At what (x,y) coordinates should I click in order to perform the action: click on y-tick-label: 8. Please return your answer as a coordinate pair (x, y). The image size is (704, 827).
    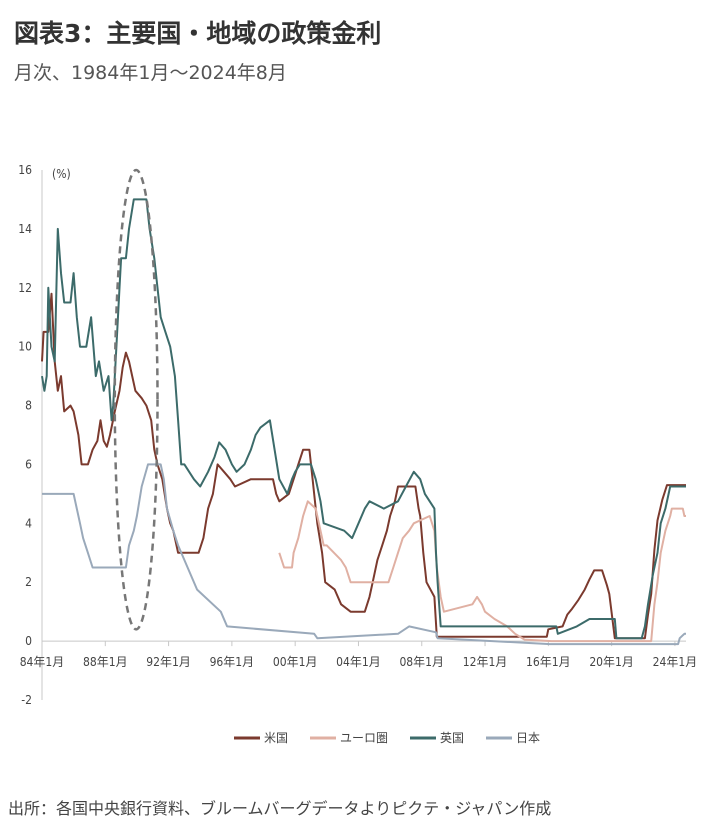
    Looking at the image, I should click on (28, 406).